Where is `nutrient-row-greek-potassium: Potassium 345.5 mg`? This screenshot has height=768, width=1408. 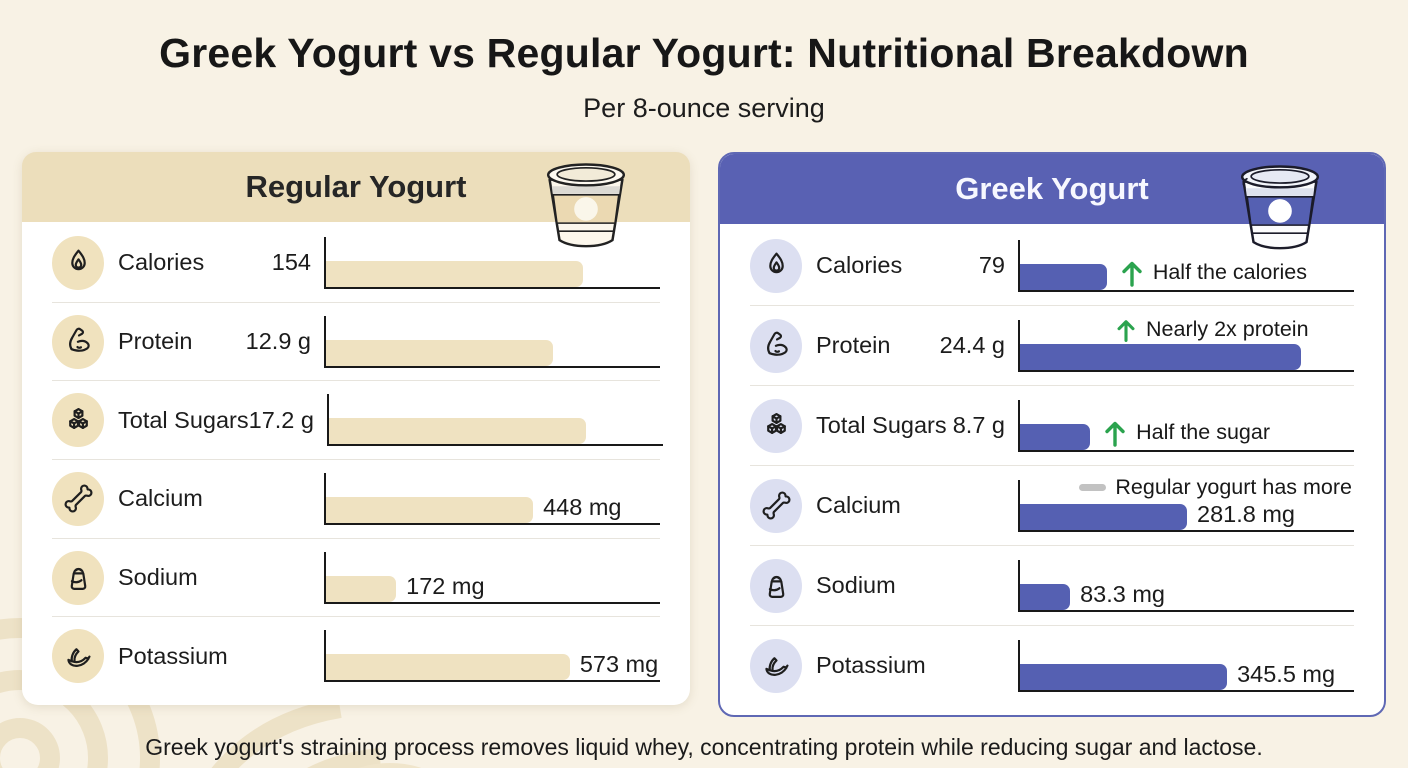
nutrient-row-greek-potassium: Potassium 345.5 mg is located at coordinates (1052, 665).